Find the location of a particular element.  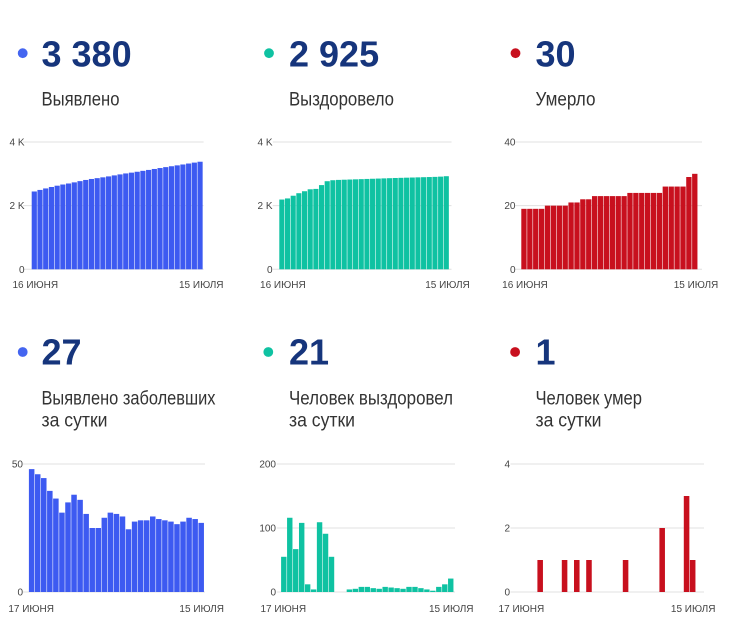

svg-text: 2 is located at coordinates (507, 529).